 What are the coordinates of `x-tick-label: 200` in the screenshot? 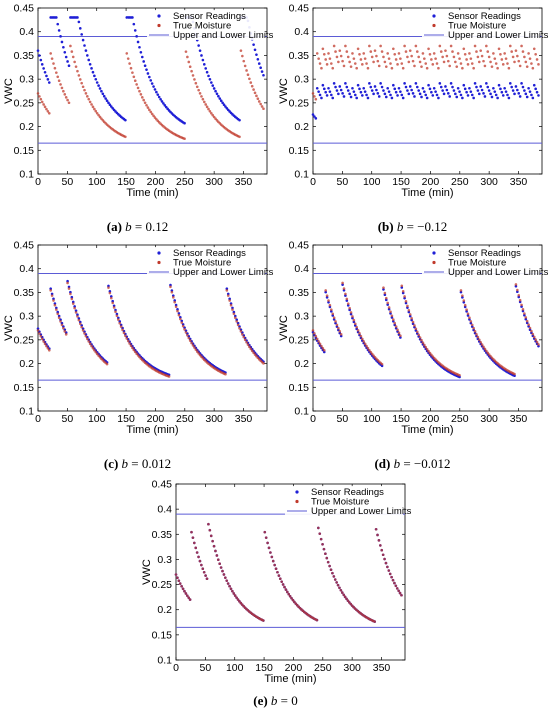 It's located at (431, 182).